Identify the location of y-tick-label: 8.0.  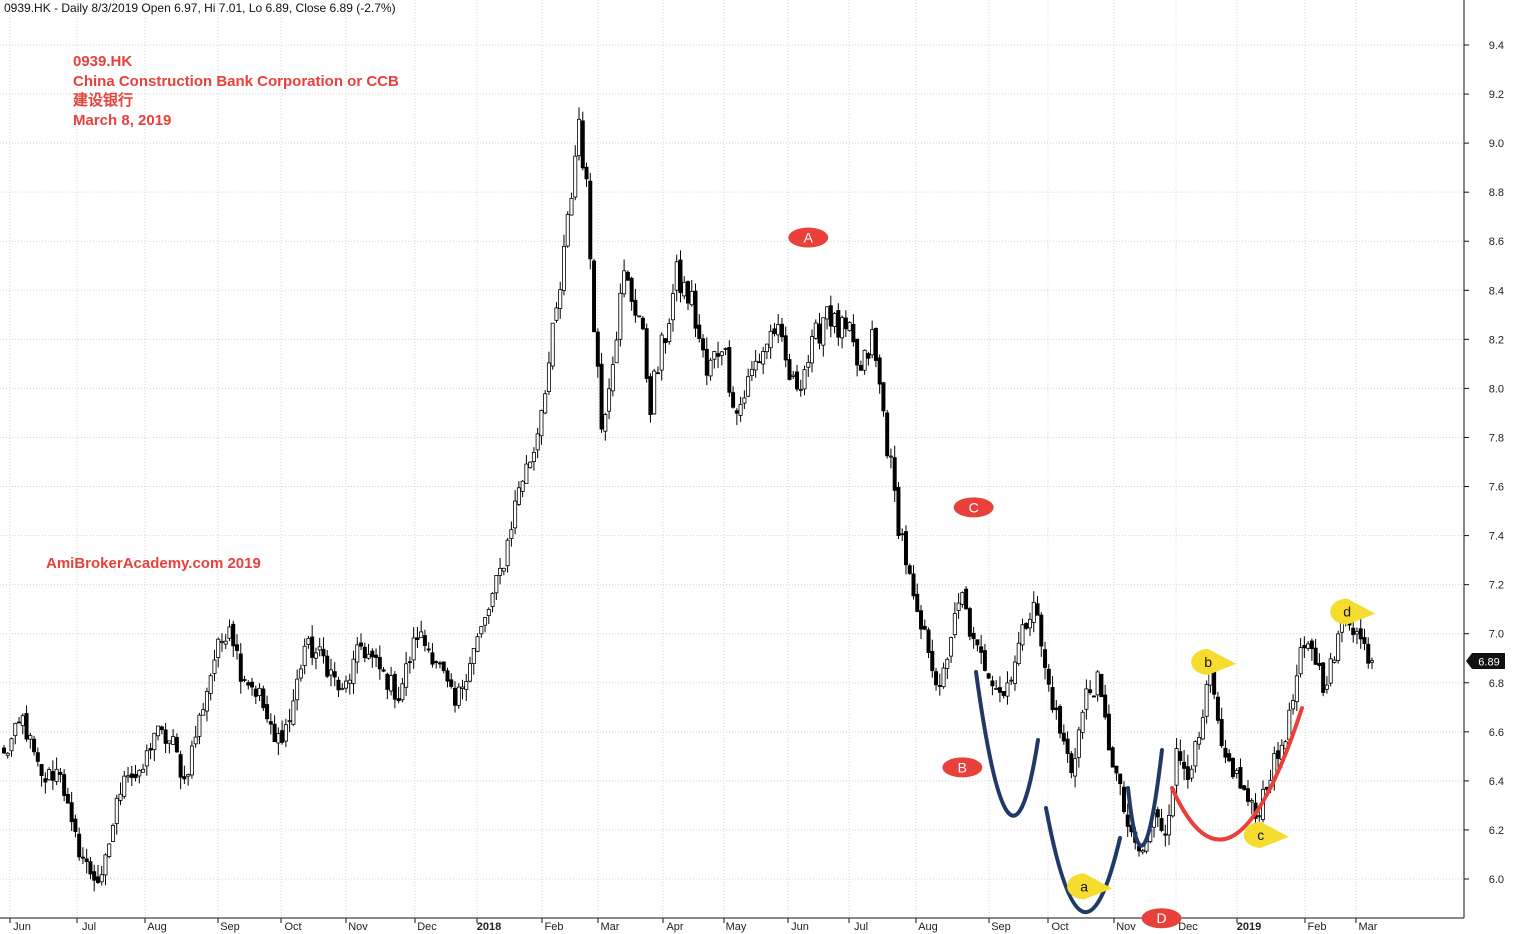
(1496, 389).